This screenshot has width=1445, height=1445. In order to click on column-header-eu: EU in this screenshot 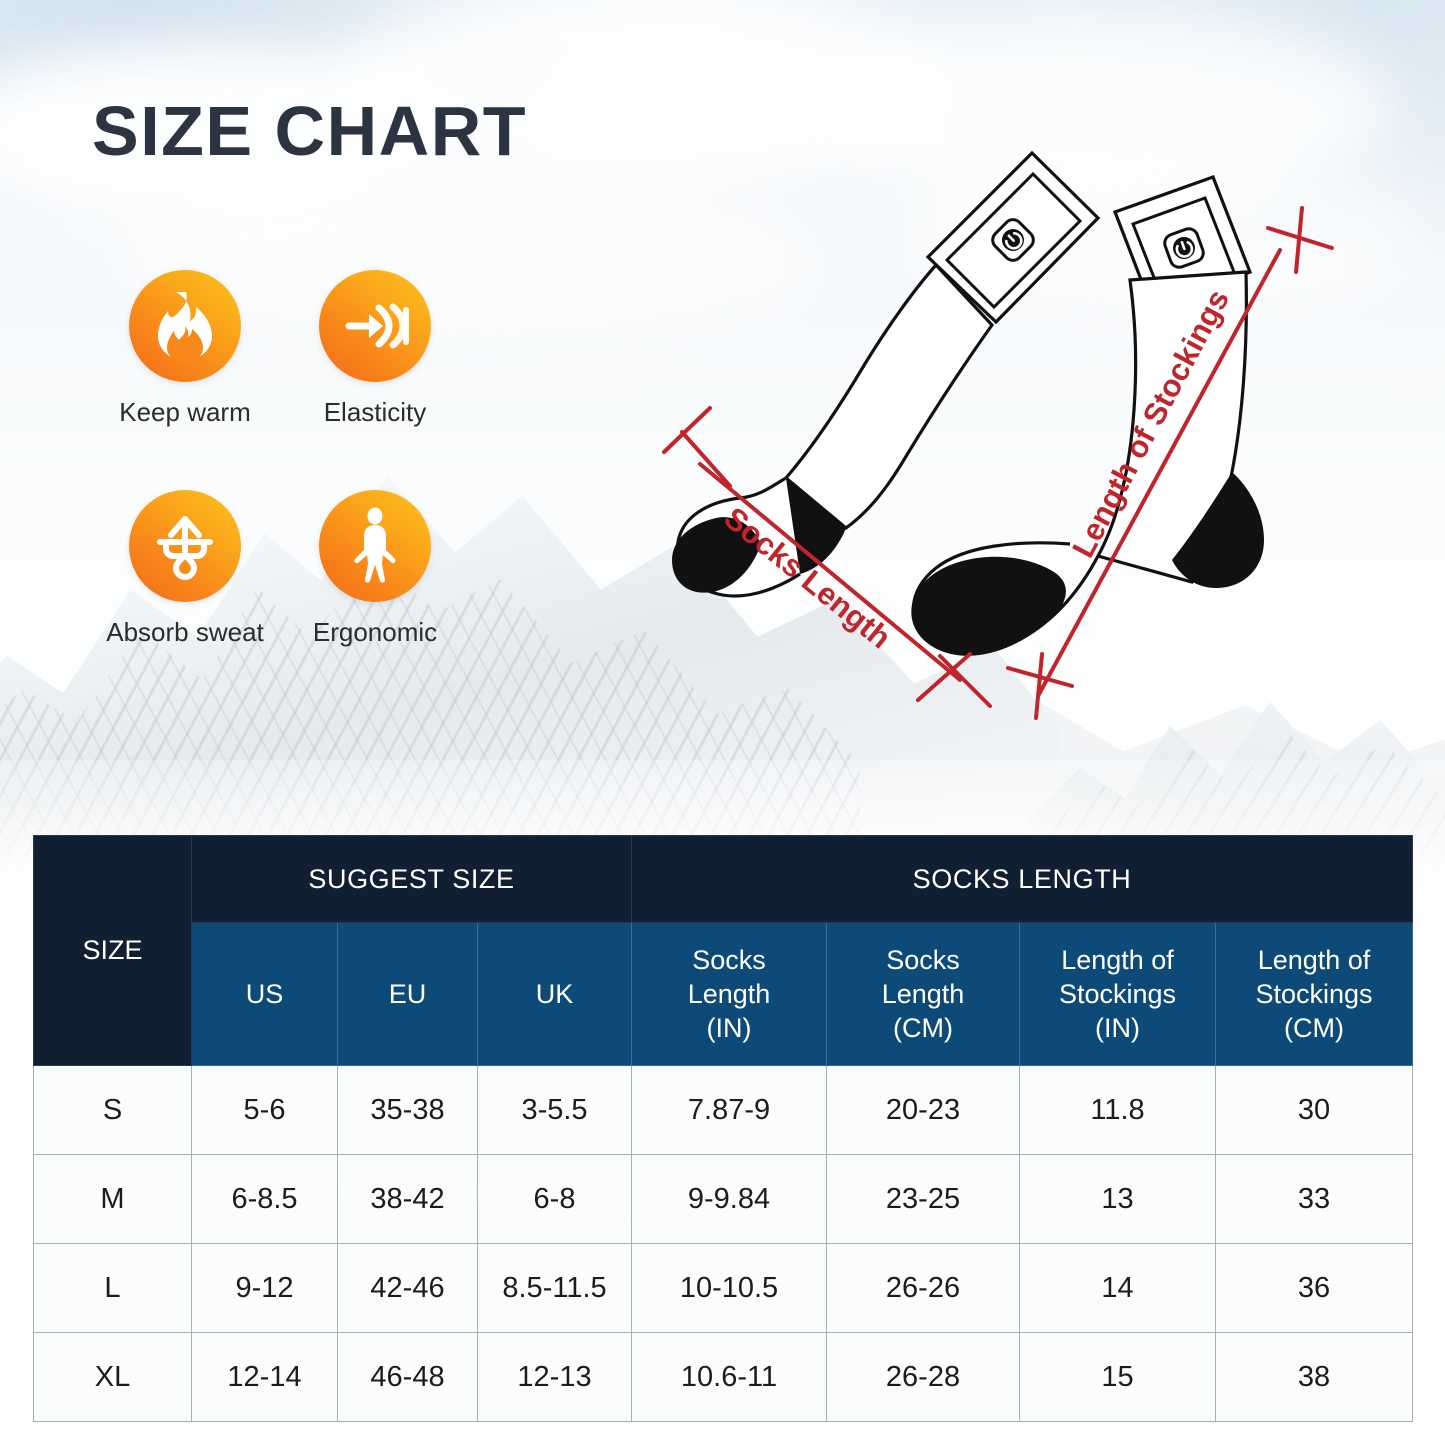, I will do `click(407, 994)`.